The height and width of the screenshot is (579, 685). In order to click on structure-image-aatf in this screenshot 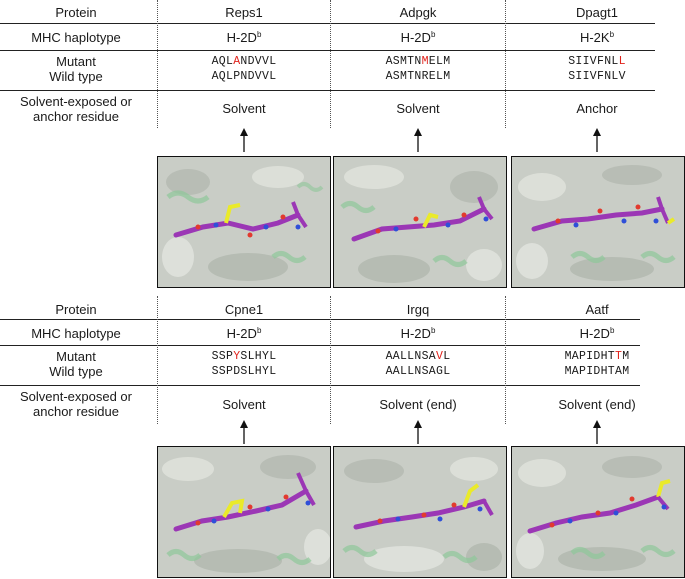, I will do `click(598, 512)`.